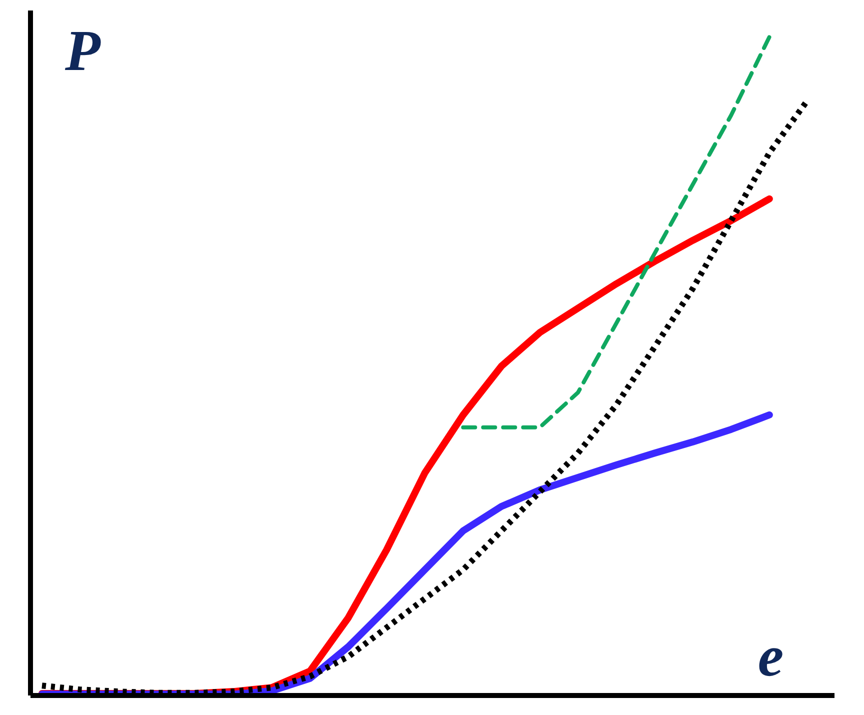 The height and width of the screenshot is (715, 864). What do you see at coordinates (82, 50) in the screenshot?
I see `y-axis-title: P` at bounding box center [82, 50].